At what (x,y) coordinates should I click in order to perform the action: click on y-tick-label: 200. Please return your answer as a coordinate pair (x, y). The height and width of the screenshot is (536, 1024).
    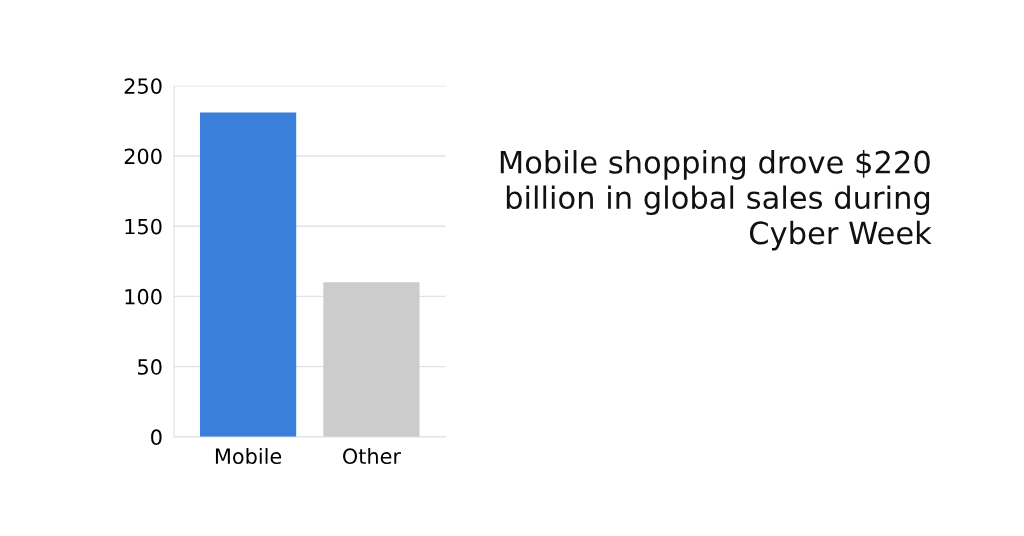
    Looking at the image, I should click on (143, 156).